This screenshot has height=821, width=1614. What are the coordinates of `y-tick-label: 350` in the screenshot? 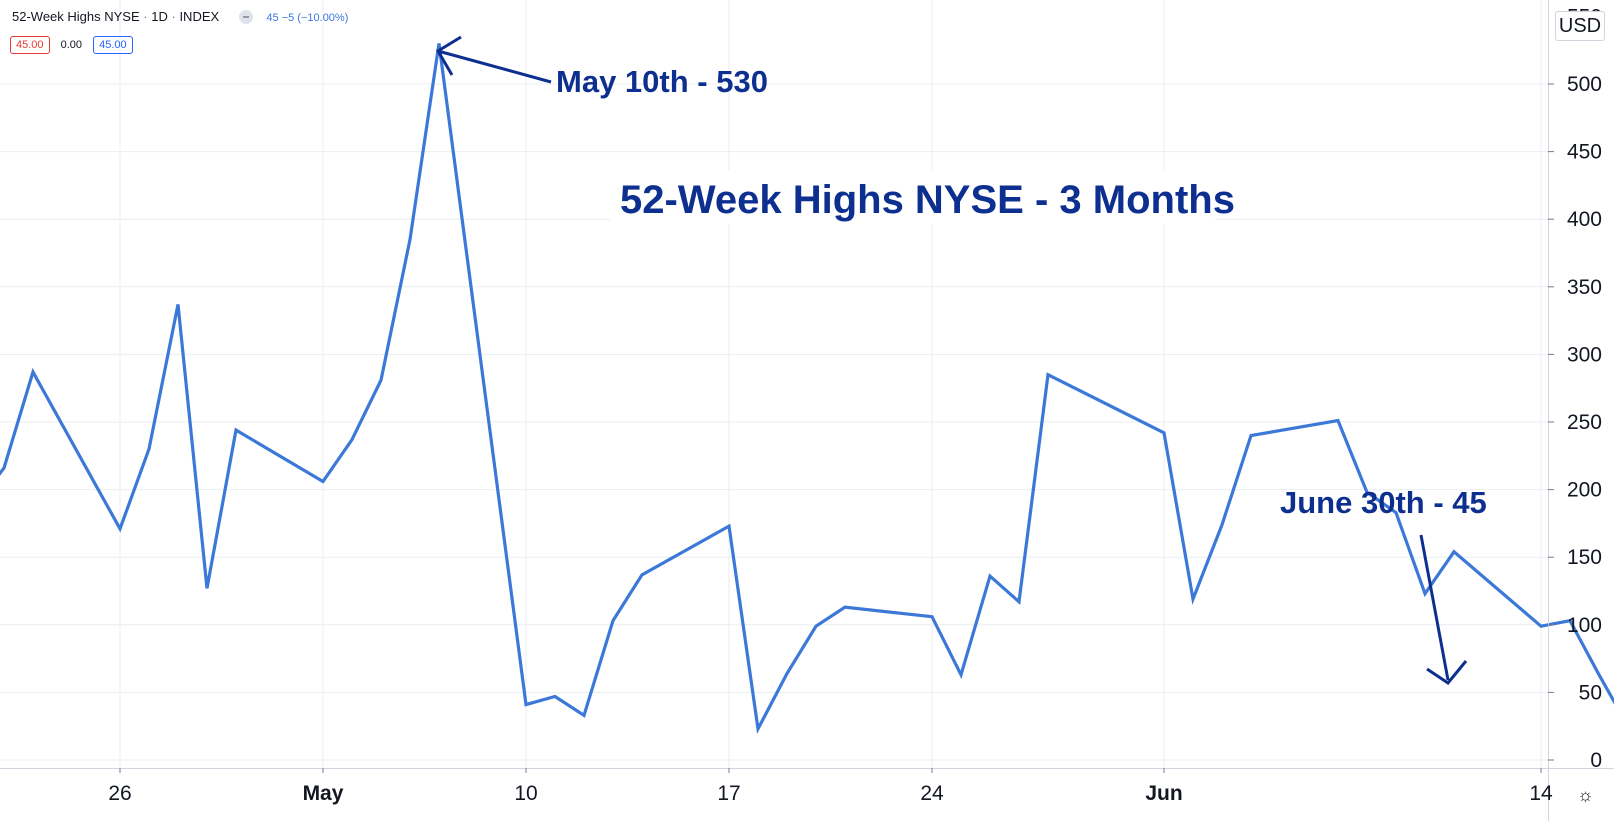 It's located at (1584, 287).